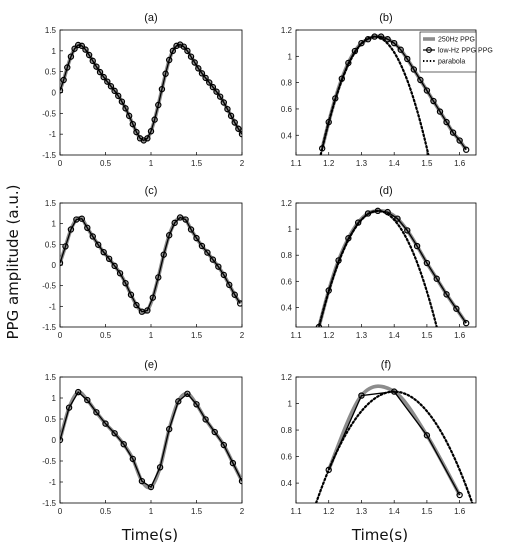 The height and width of the screenshot is (550, 521). I want to click on panel-title: (d), so click(385, 191).